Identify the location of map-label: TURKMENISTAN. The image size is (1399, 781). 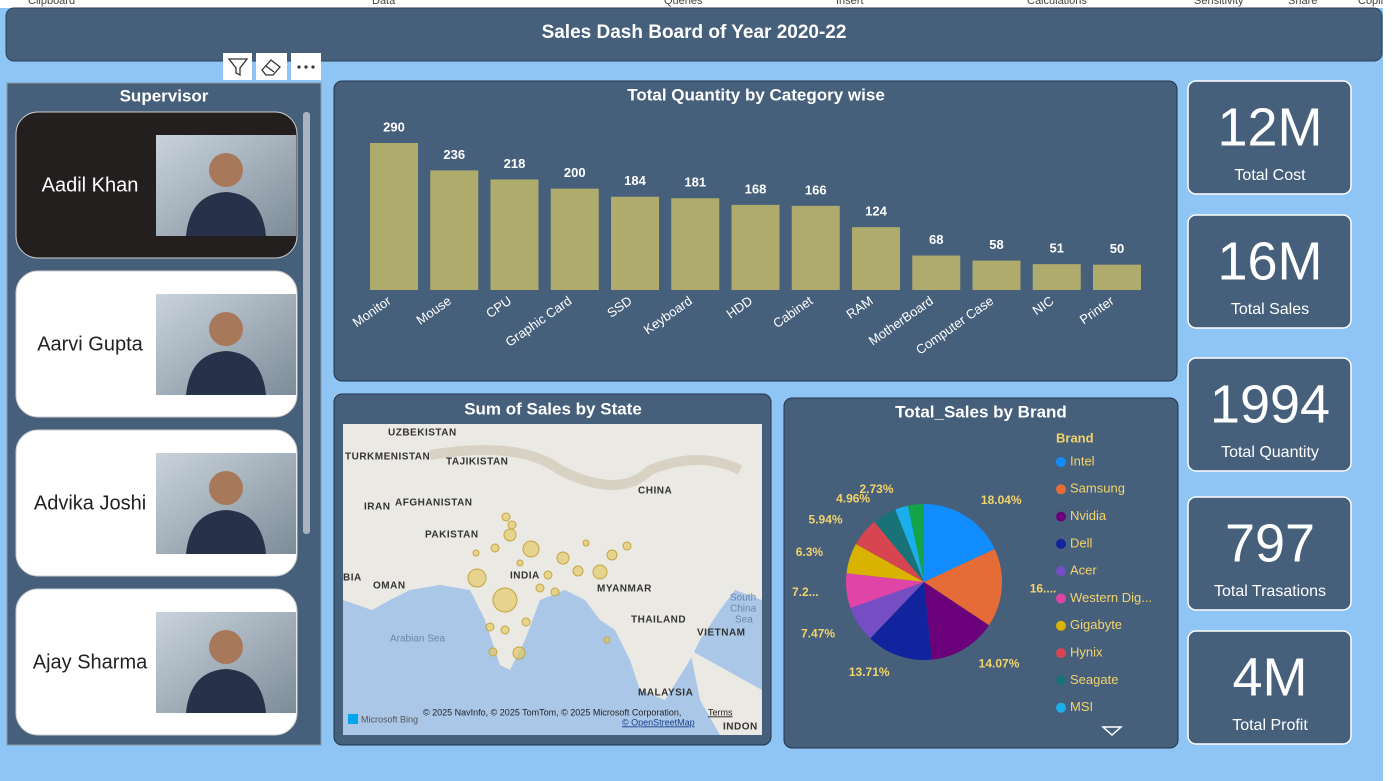
(387, 457).